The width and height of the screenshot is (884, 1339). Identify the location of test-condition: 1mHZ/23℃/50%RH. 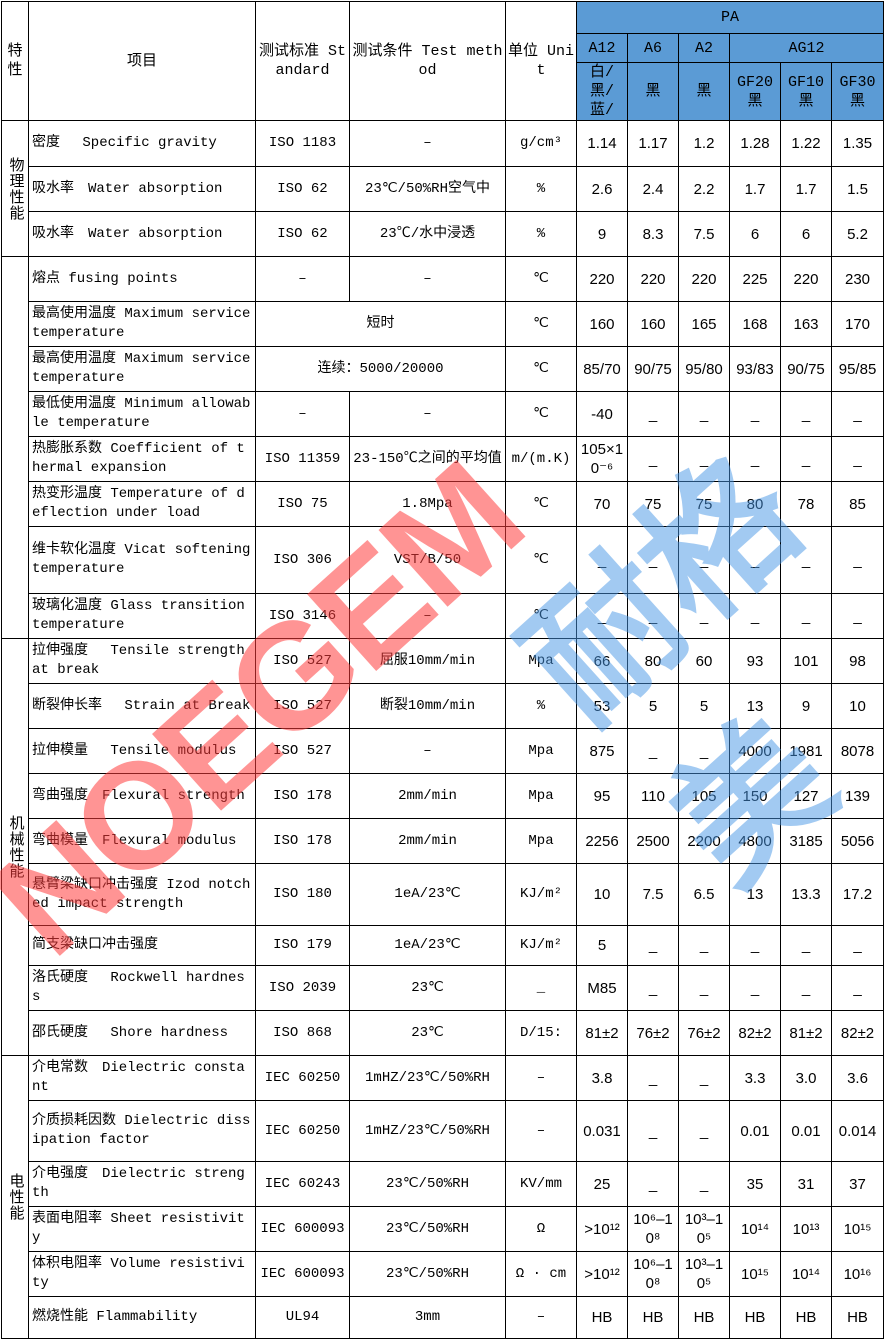
(427, 1131).